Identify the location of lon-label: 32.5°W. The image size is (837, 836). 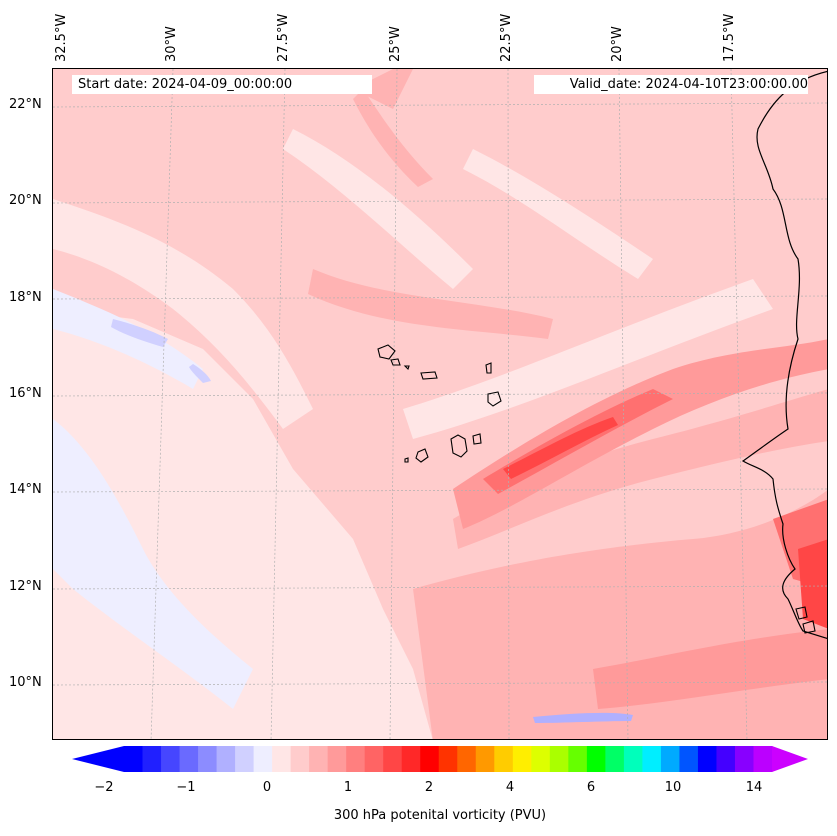
(61, 37).